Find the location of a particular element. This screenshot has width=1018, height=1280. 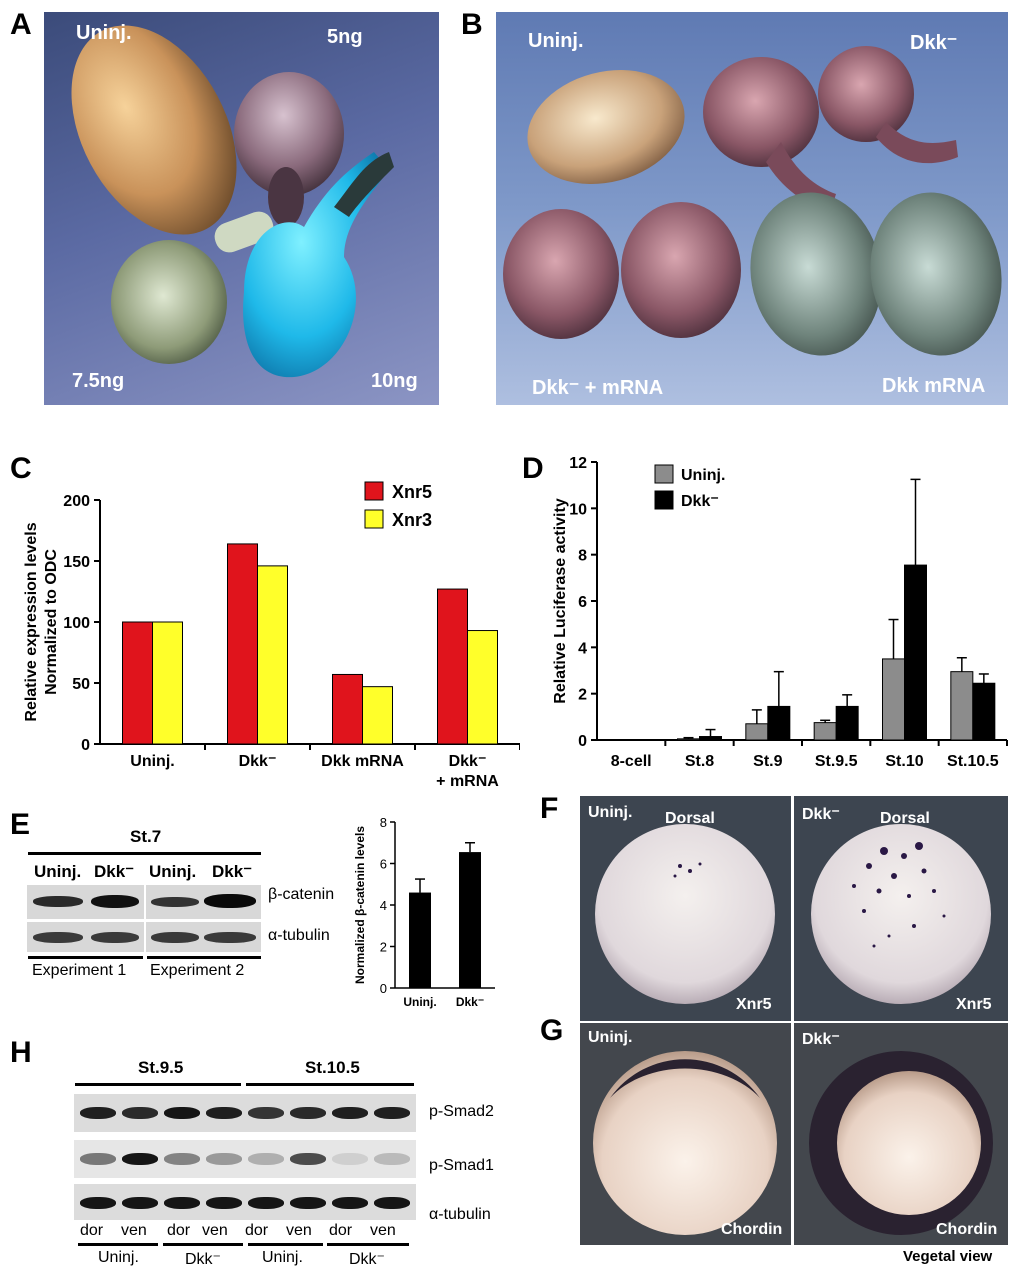

c-xtick-sublabel: + mRNA is located at coordinates (467, 781).